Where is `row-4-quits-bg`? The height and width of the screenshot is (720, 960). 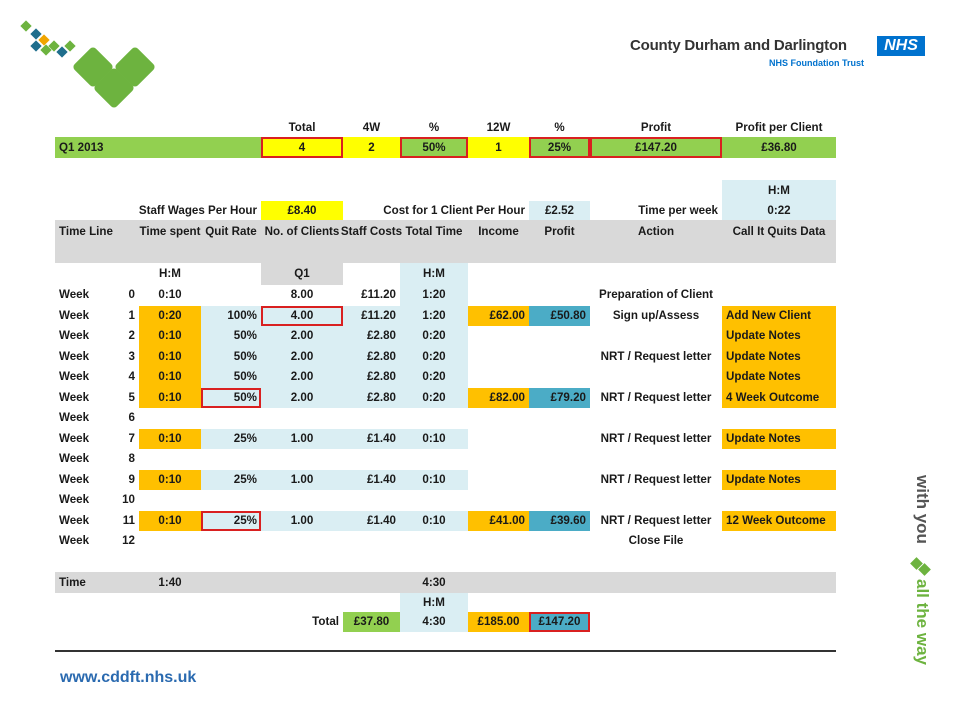 row-4-quits-bg is located at coordinates (779, 377).